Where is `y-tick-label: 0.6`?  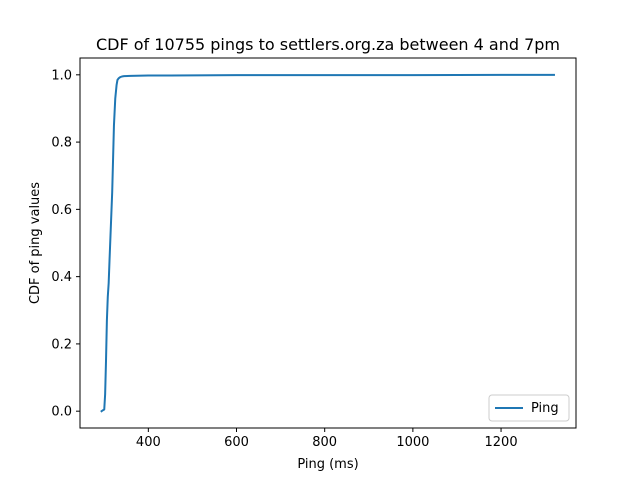
y-tick-label: 0.6 is located at coordinates (61, 210).